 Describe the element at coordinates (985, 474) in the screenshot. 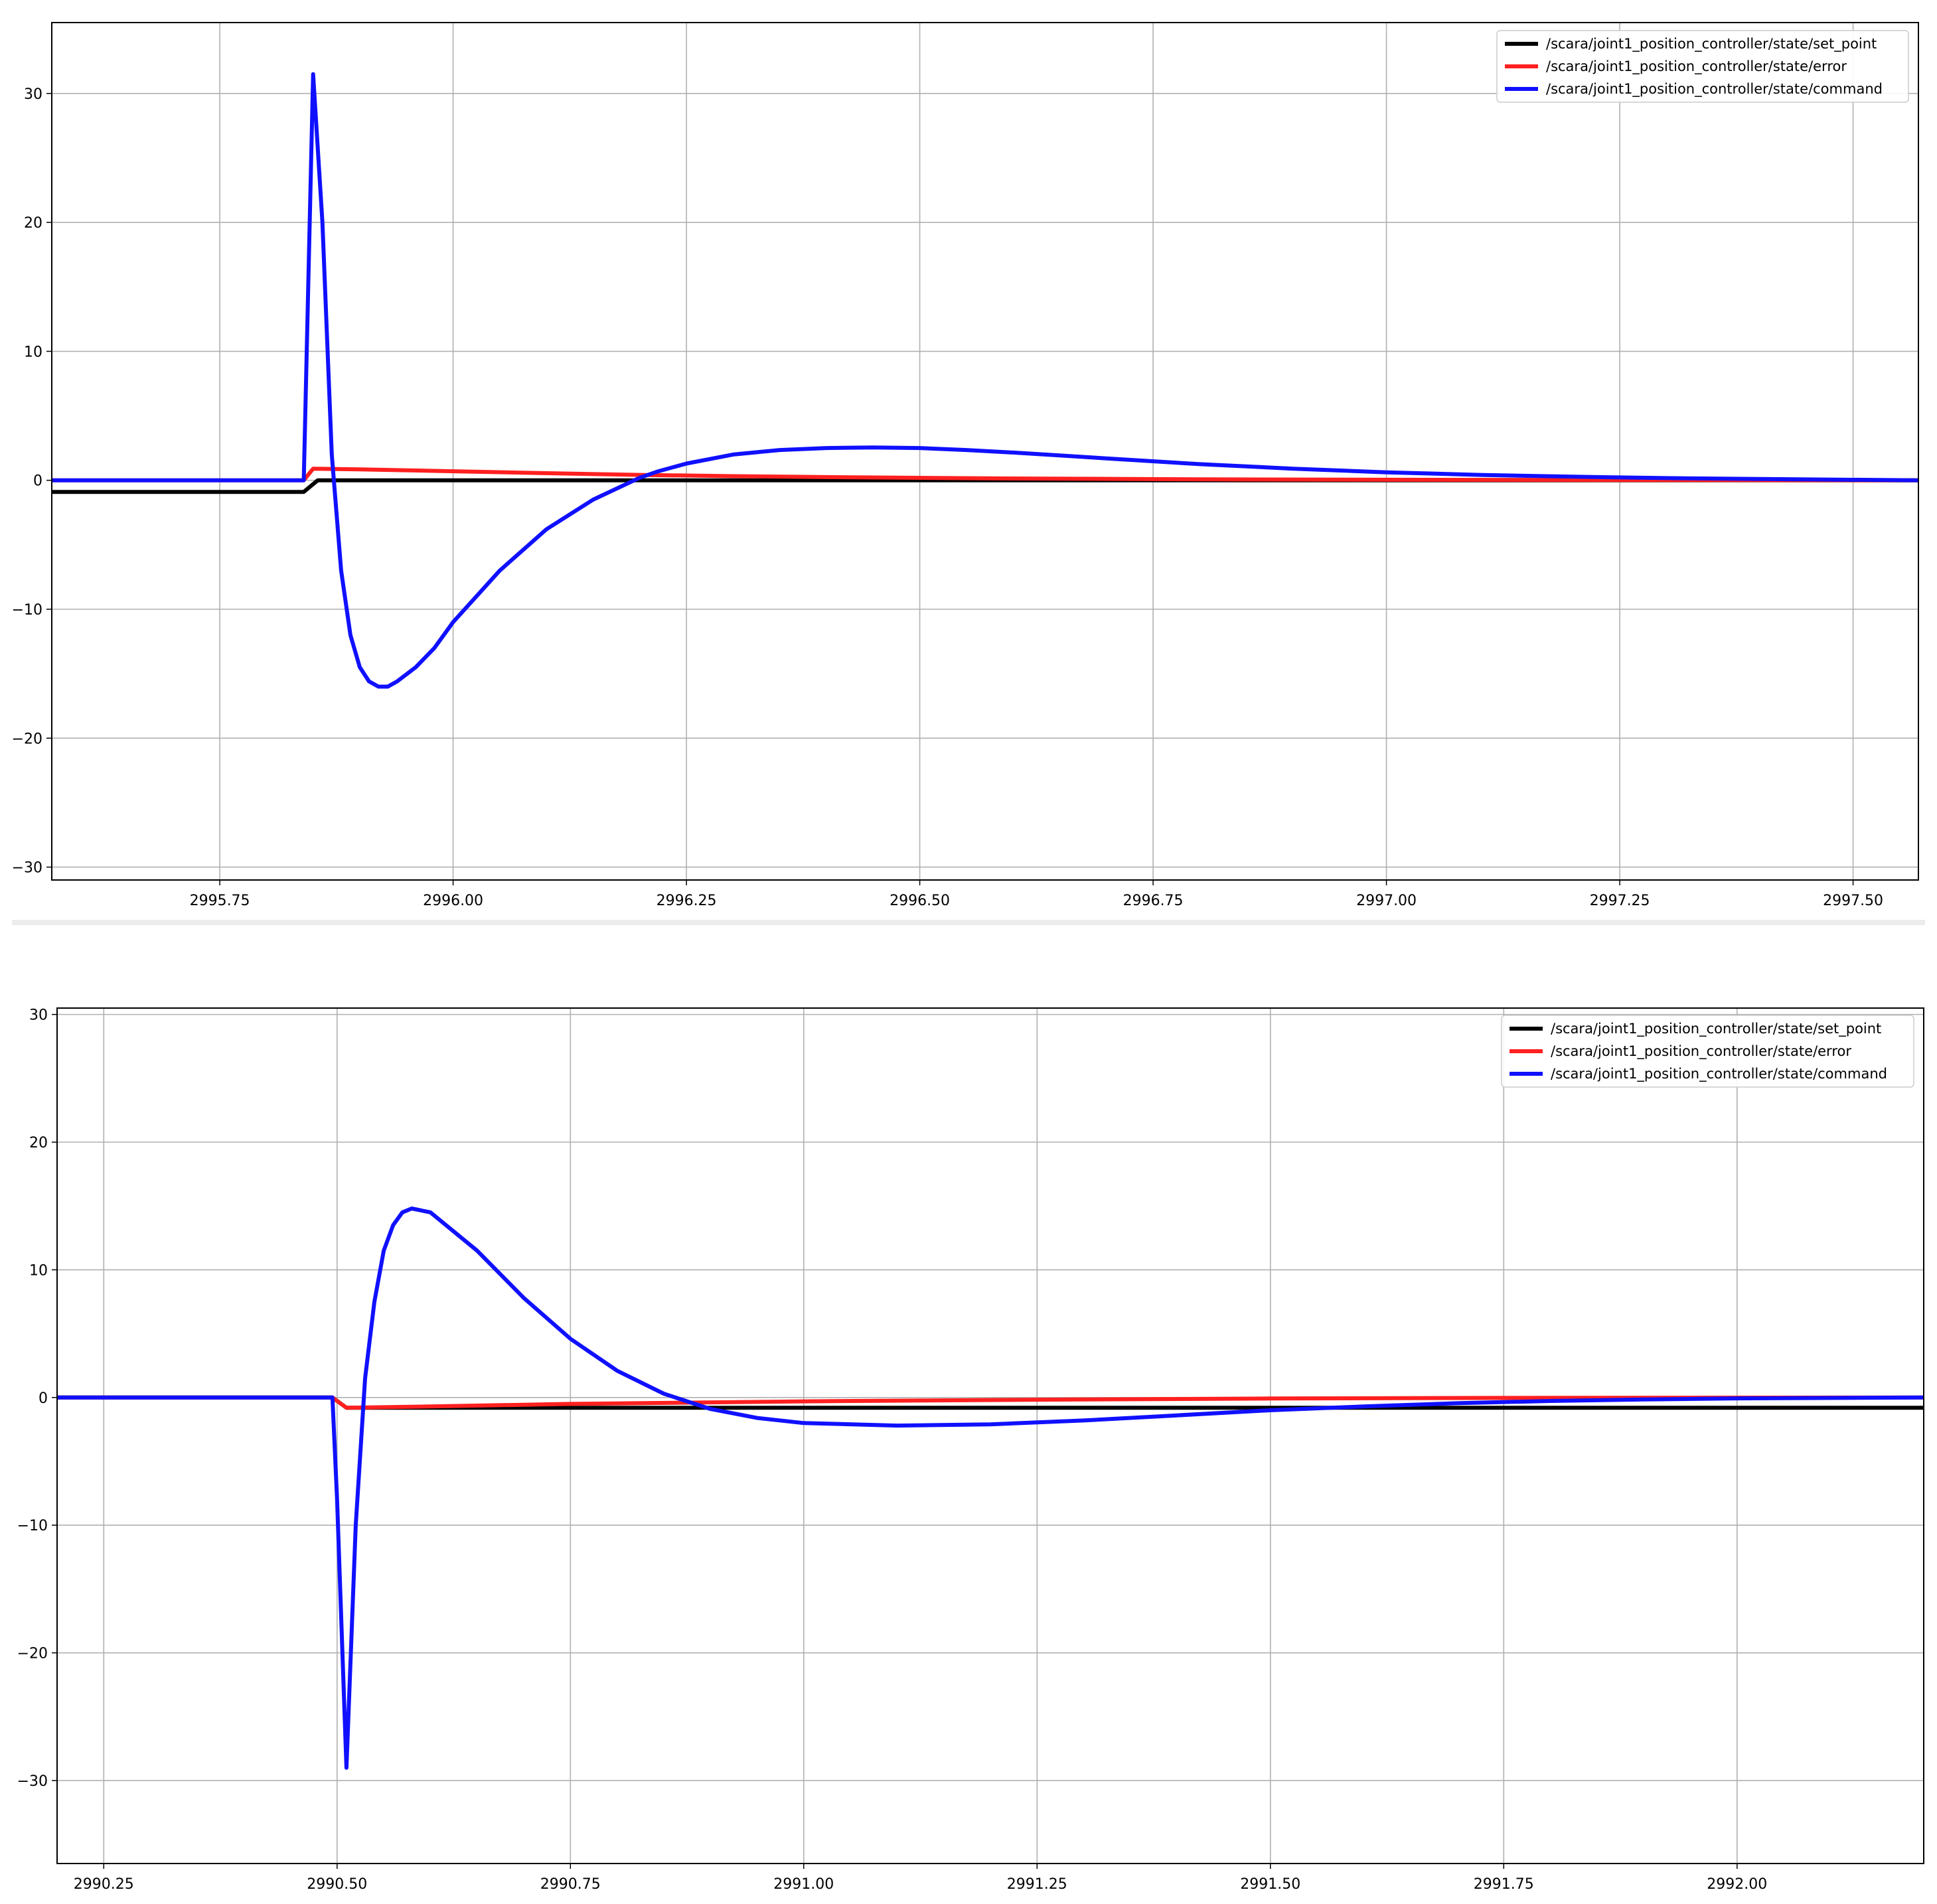

I see `top-series-error-line` at that location.